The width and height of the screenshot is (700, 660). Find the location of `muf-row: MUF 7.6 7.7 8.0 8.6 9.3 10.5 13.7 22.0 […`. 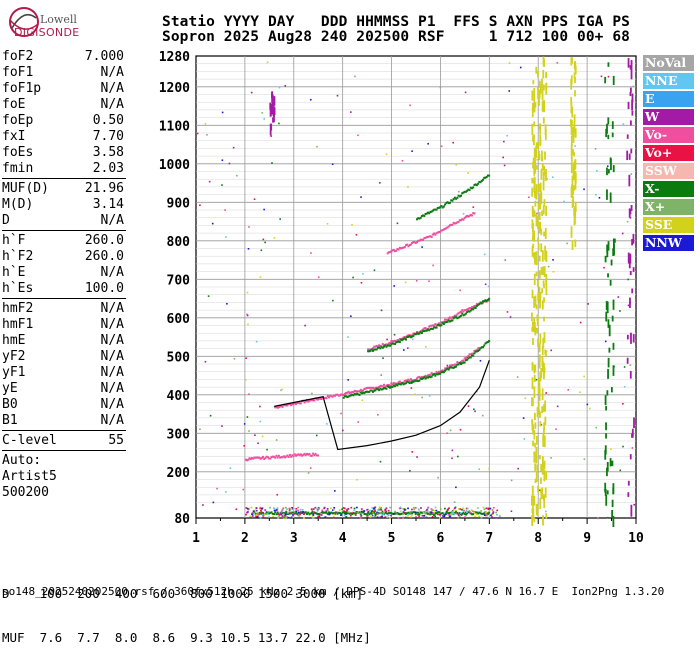

muf-row: MUF 7.6 7.7 8.0 8.6 9.3 10.5 13.7 22.0 [… is located at coordinates (186, 637).